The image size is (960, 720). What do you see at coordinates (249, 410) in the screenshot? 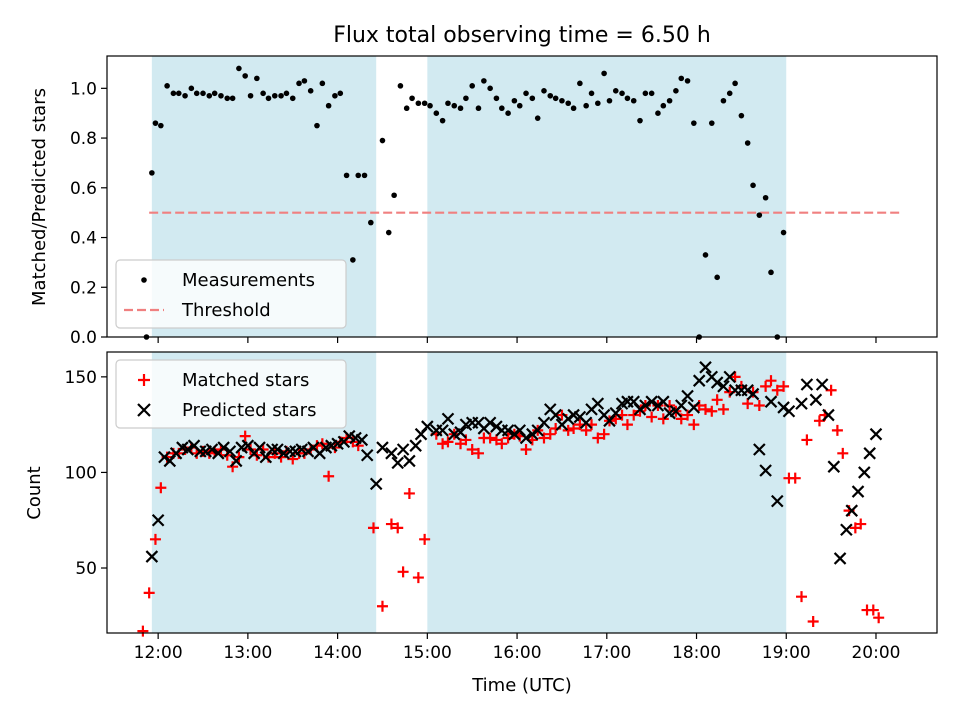
I see `legend-label: Predicted stars` at bounding box center [249, 410].